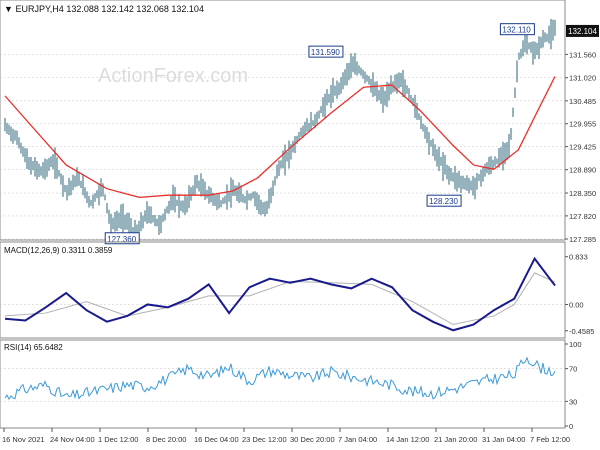  I want to click on price-tick-label: 129.955, so click(582, 124).